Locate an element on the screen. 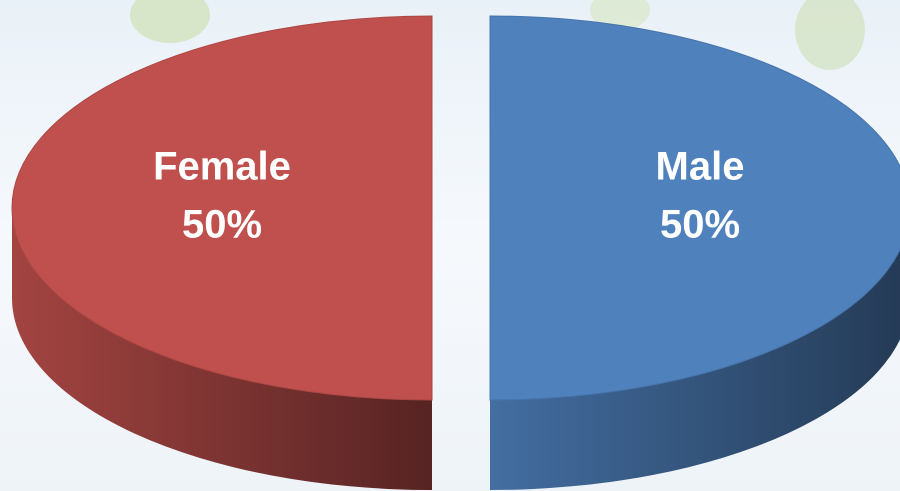 This screenshot has width=900, height=491. slice-category-label: Female is located at coordinates (222, 167).